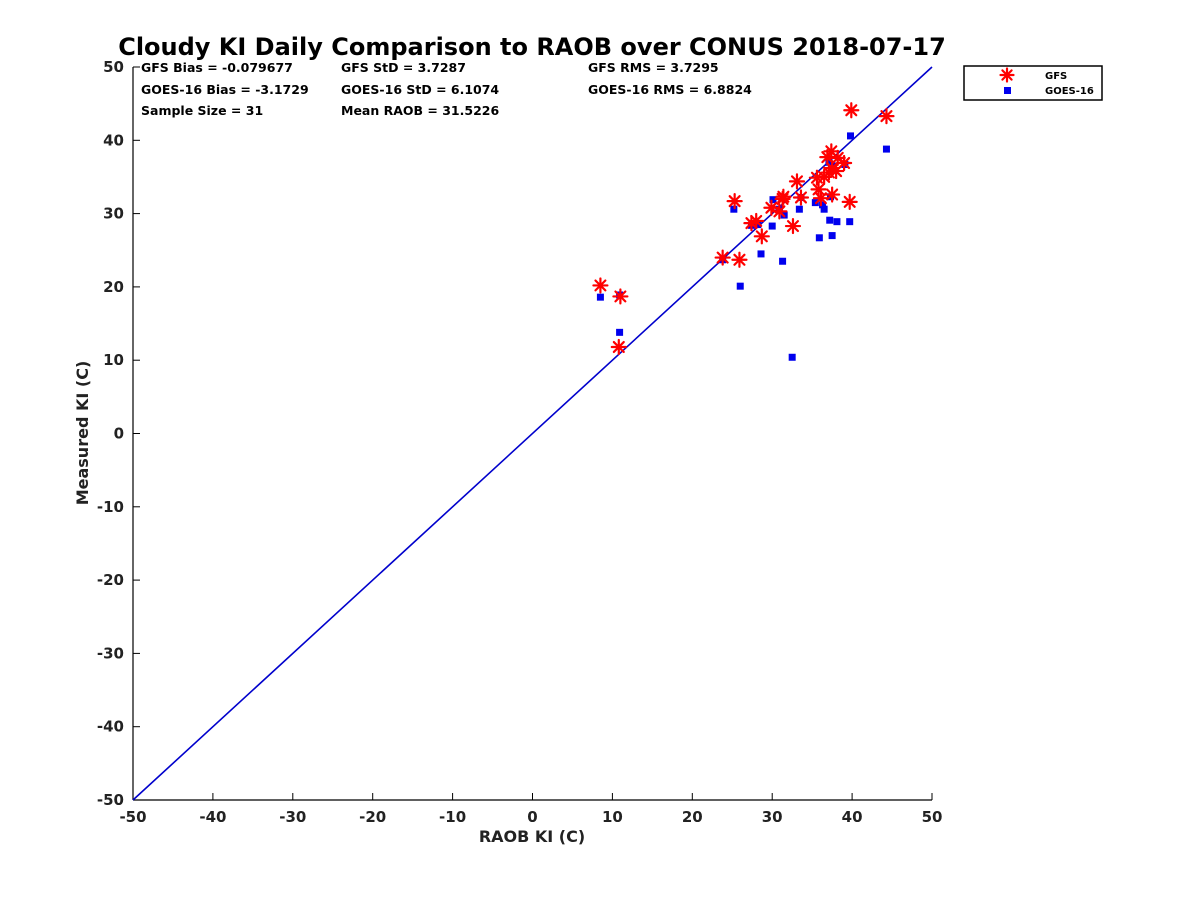 This screenshot has height=900, width=1200. Describe the element at coordinates (372, 817) in the screenshot. I see `x-tick-label: -20` at that location.